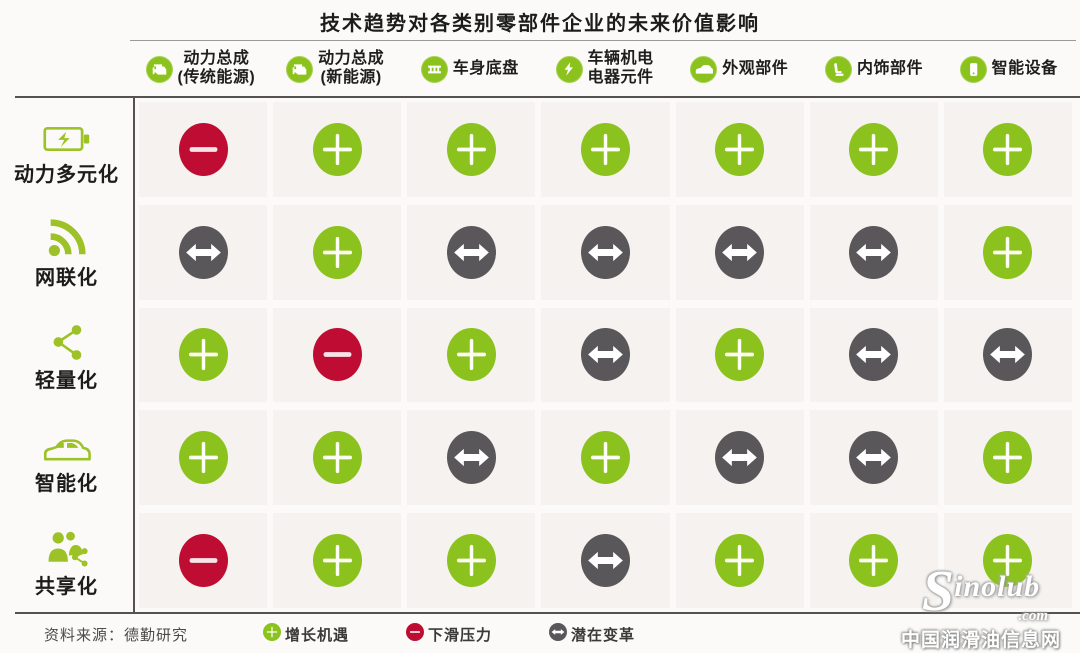 Image resolution: width=1080 pixels, height=653 pixels. What do you see at coordinates (66, 133) in the screenshot?
I see `battery-icon` at bounding box center [66, 133].